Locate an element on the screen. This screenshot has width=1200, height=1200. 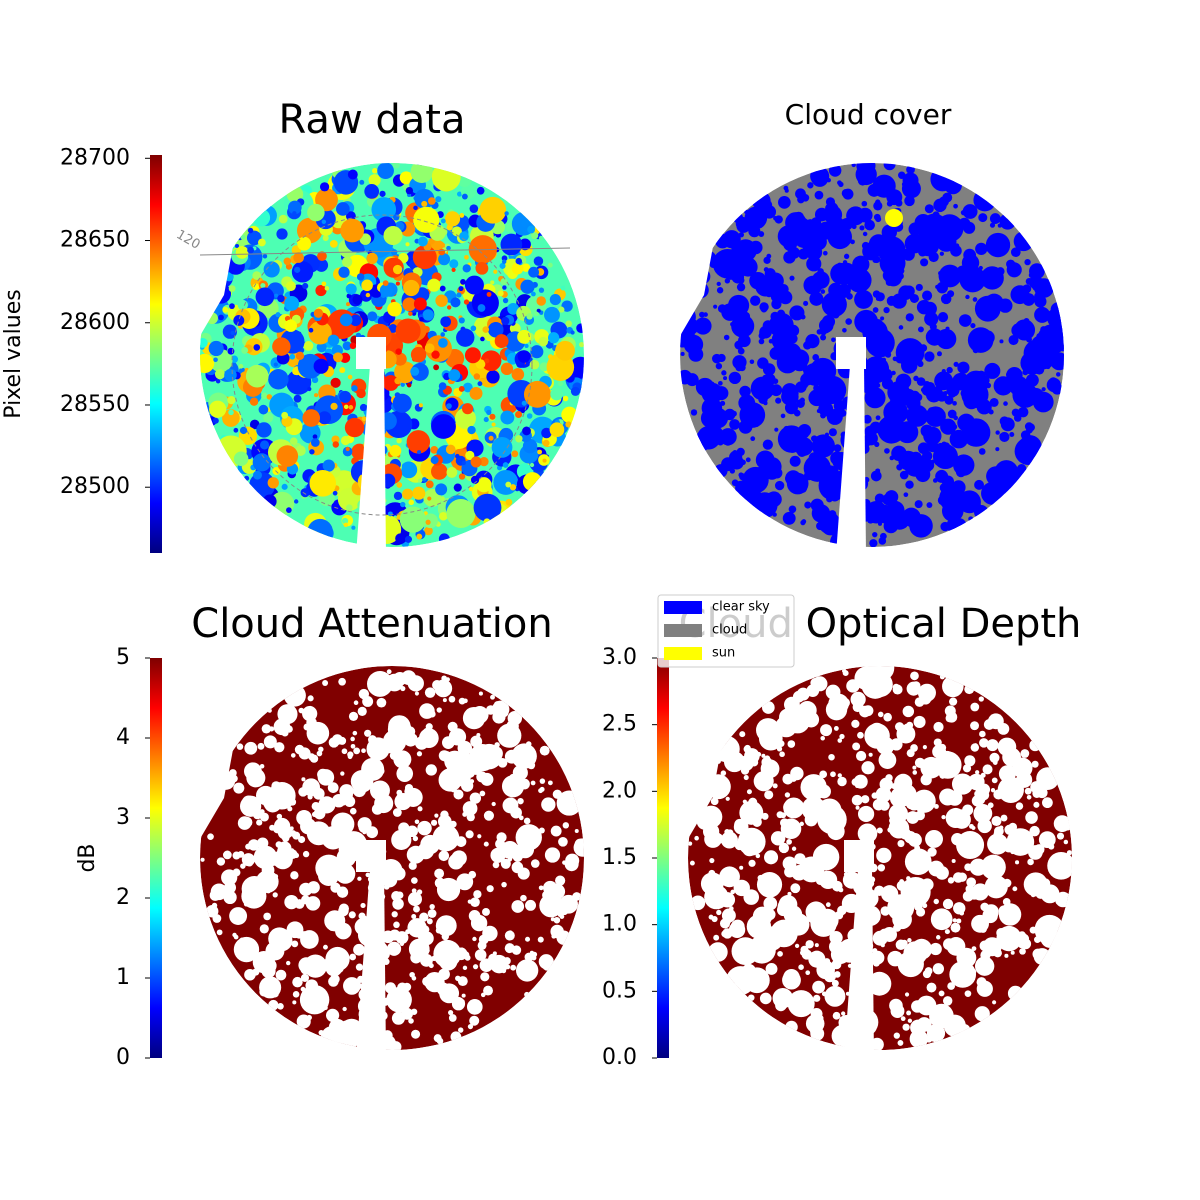
tick-label: 28650 is located at coordinates (95, 240).